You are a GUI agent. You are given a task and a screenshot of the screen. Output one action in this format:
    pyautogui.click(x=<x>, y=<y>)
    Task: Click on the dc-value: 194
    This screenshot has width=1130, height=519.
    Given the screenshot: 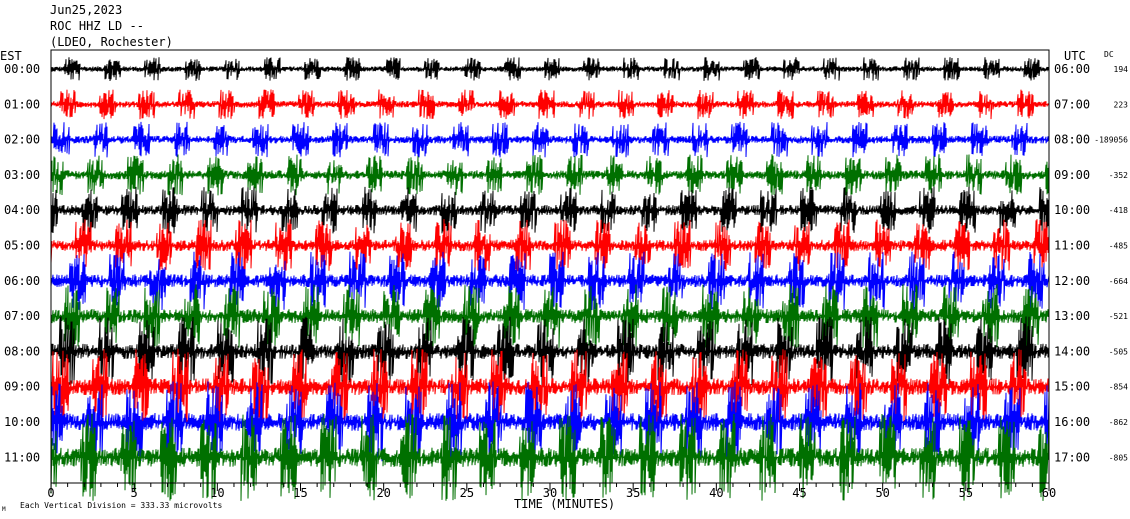 What is the action you would take?
    pyautogui.click(x=1121, y=69)
    